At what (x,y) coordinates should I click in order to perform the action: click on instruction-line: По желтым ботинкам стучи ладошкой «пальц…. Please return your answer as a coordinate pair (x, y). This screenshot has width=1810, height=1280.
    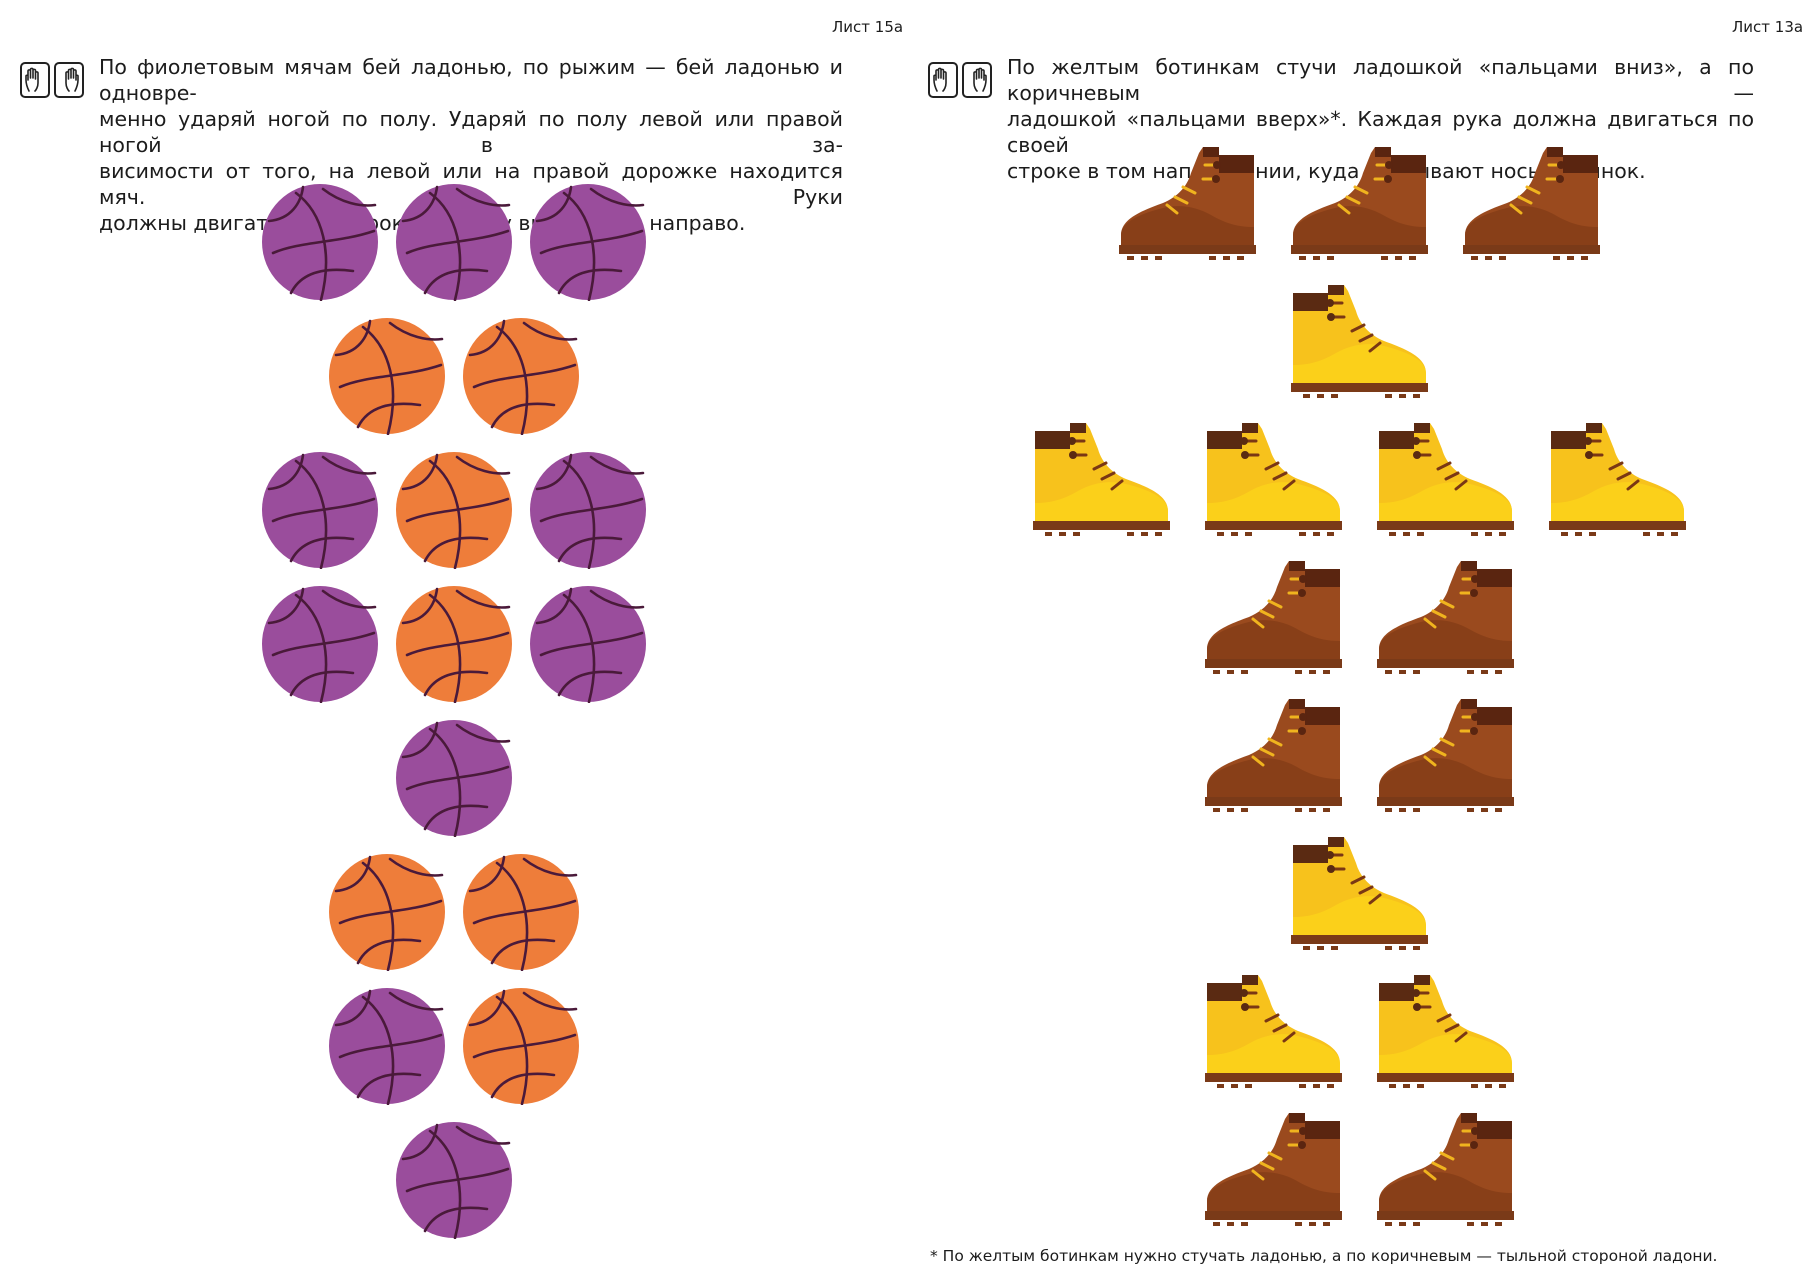
    Looking at the image, I should click on (1380, 80).